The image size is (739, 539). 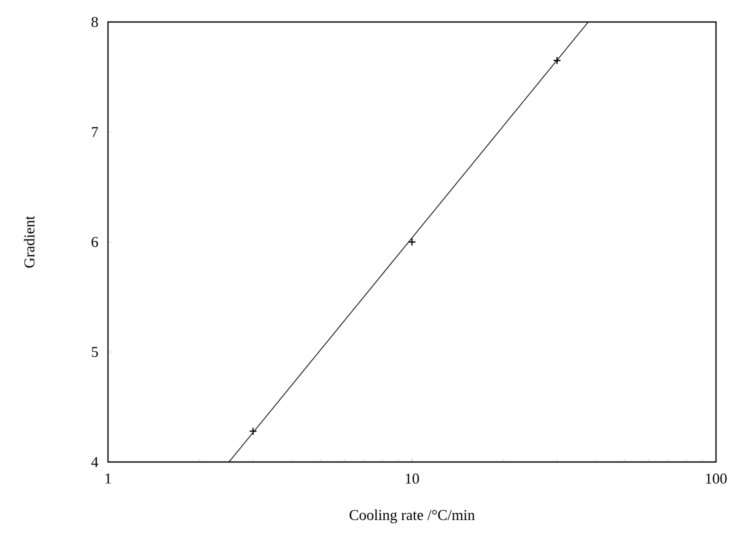 What do you see at coordinates (108, 479) in the screenshot?
I see `x-tick-label: 1` at bounding box center [108, 479].